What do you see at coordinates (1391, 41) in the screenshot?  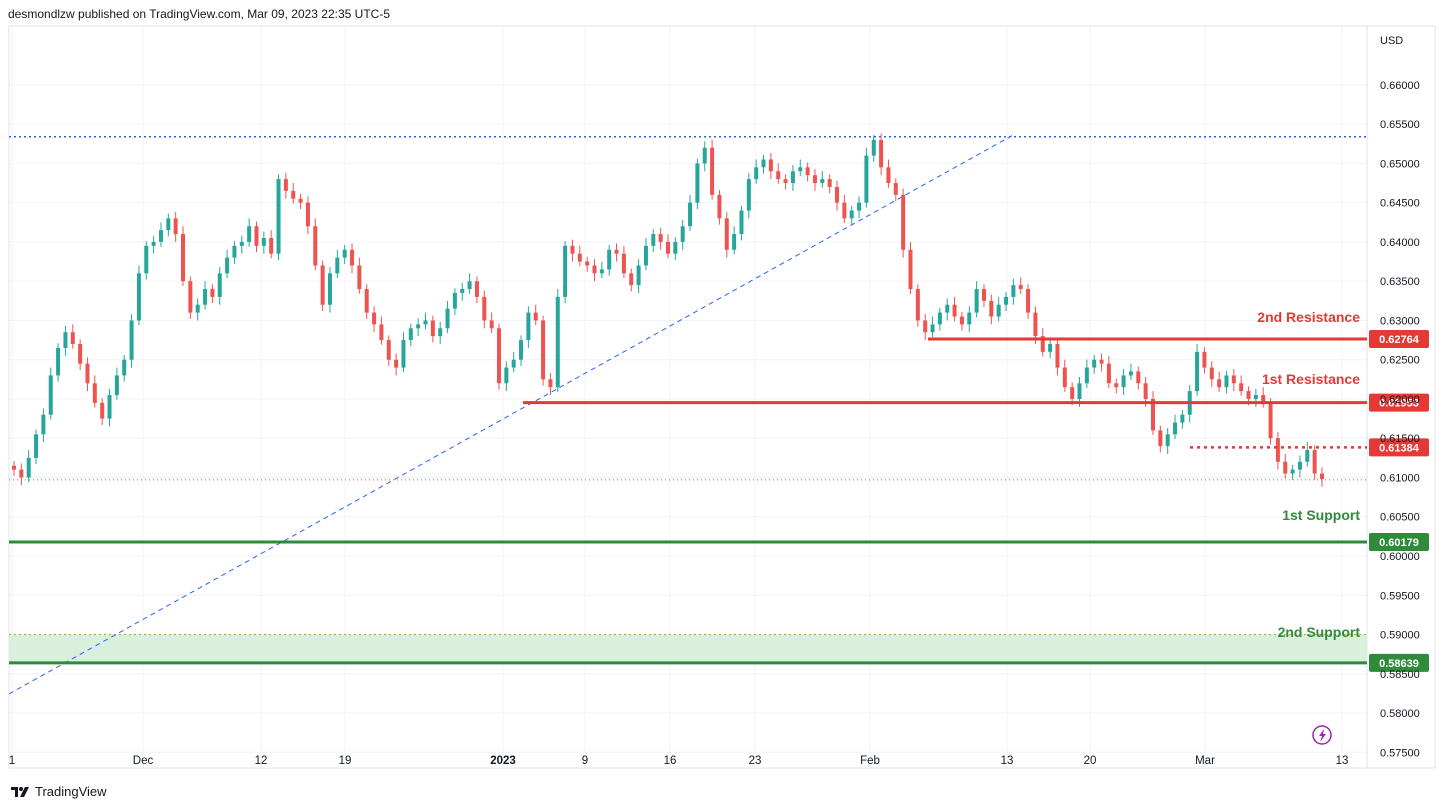 I see `currency-label: USD` at bounding box center [1391, 41].